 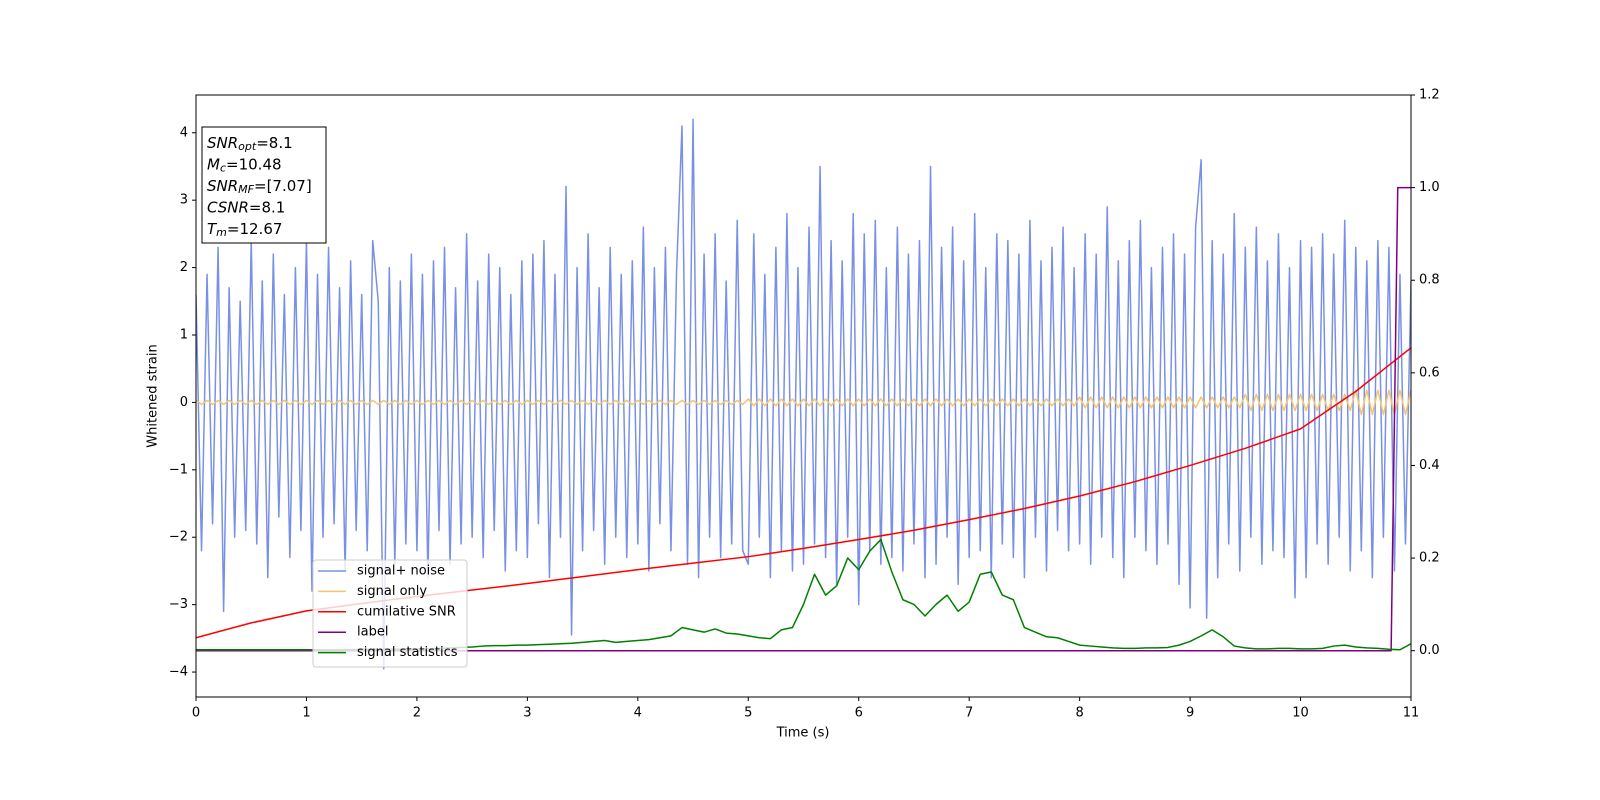 I want to click on x-tick-label: 4, so click(x=638, y=713).